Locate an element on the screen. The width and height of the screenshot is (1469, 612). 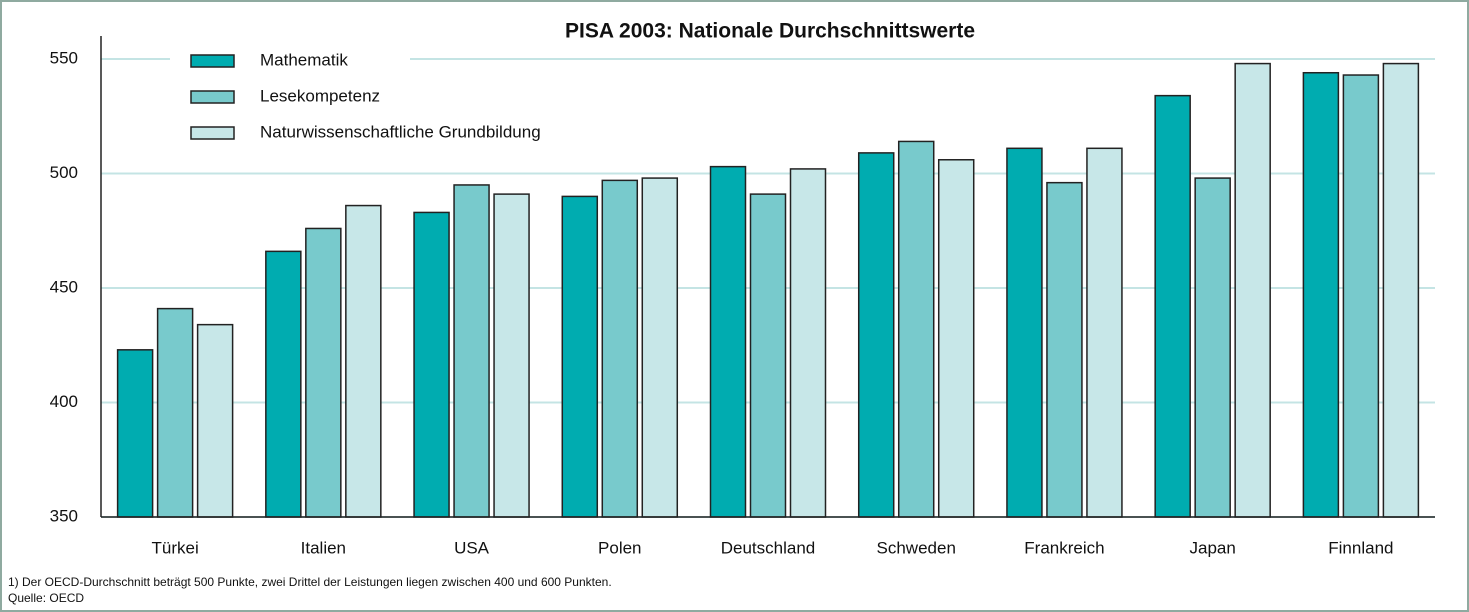
y-tick-label: 500 is located at coordinates (64, 172).